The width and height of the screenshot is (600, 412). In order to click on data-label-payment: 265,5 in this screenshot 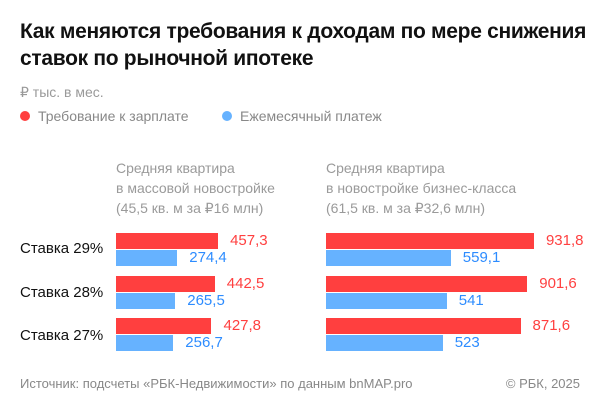, I will do `click(206, 300)`.